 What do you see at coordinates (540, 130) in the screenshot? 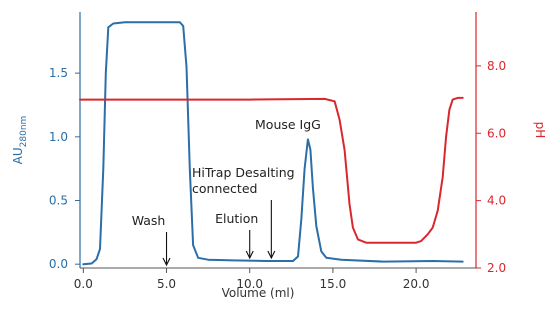
I see `right-y-axis-title: pH` at bounding box center [540, 130].